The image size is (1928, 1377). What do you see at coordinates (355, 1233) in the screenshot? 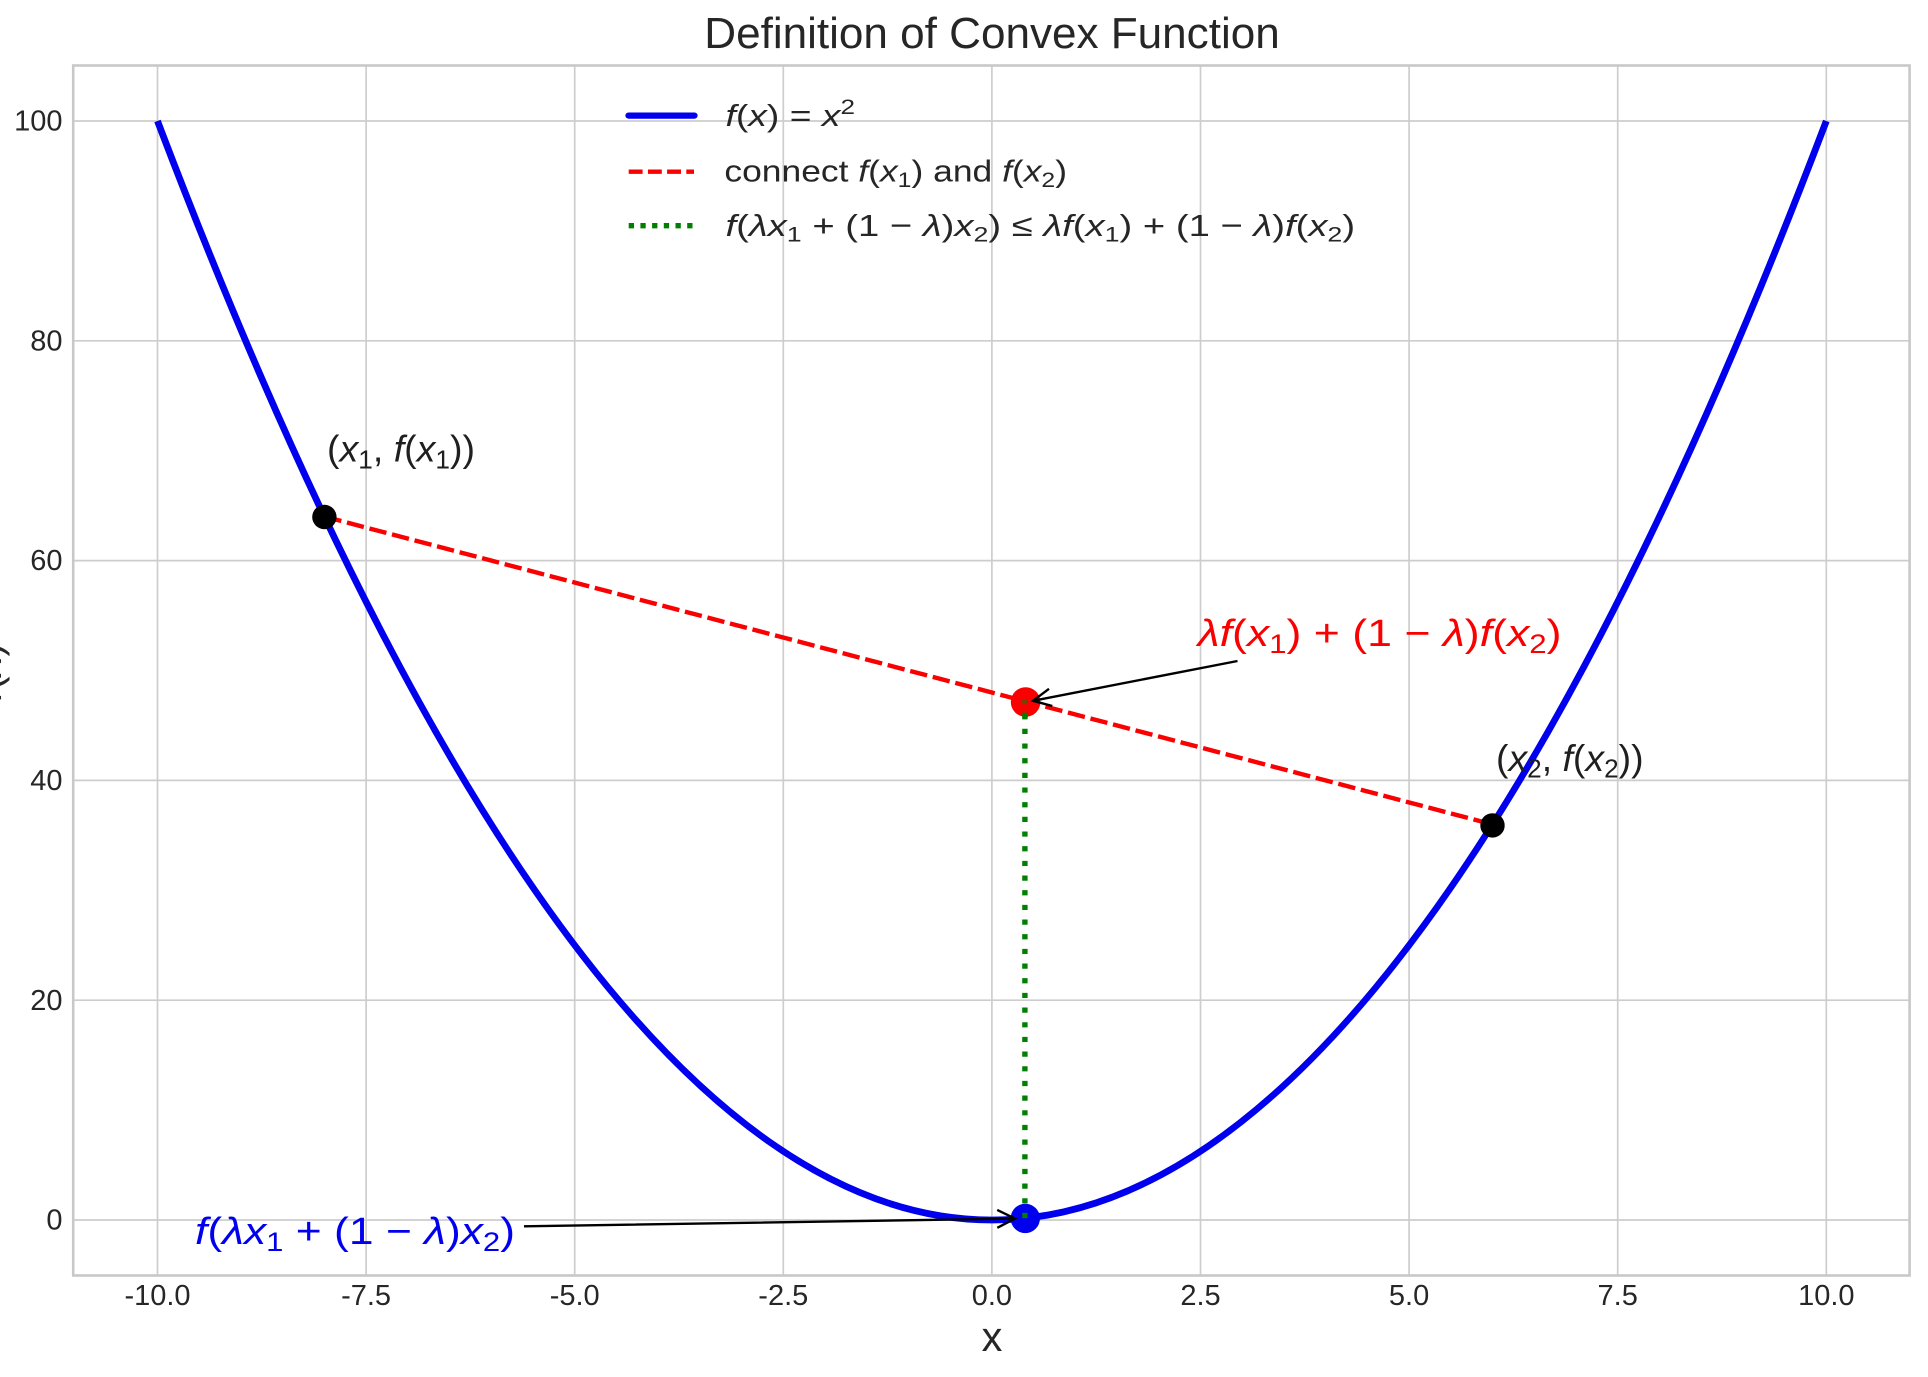
I see `svg-text: f(λx1​ + (1 − λ)x2​)` at bounding box center [355, 1233].